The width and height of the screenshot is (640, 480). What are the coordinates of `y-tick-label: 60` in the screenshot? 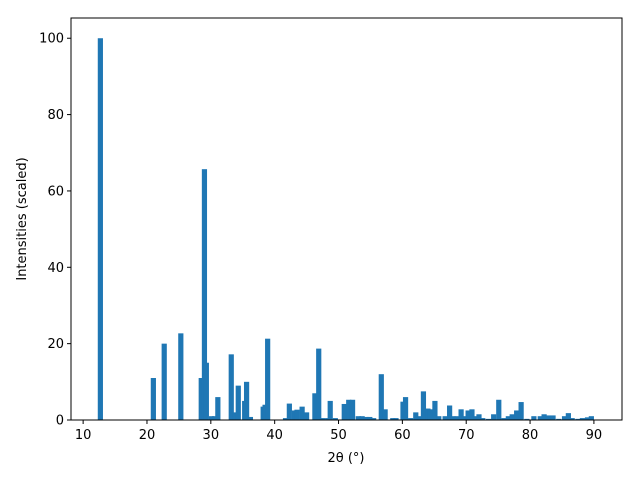 It's located at (55, 191).